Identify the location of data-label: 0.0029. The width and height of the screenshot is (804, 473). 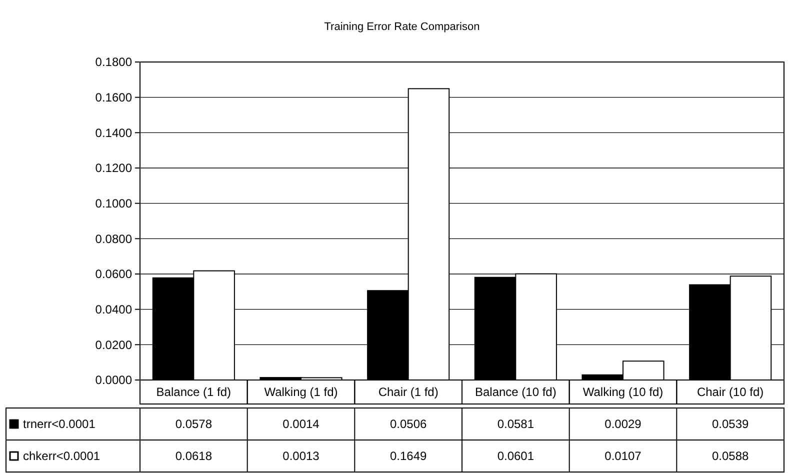
(623, 424).